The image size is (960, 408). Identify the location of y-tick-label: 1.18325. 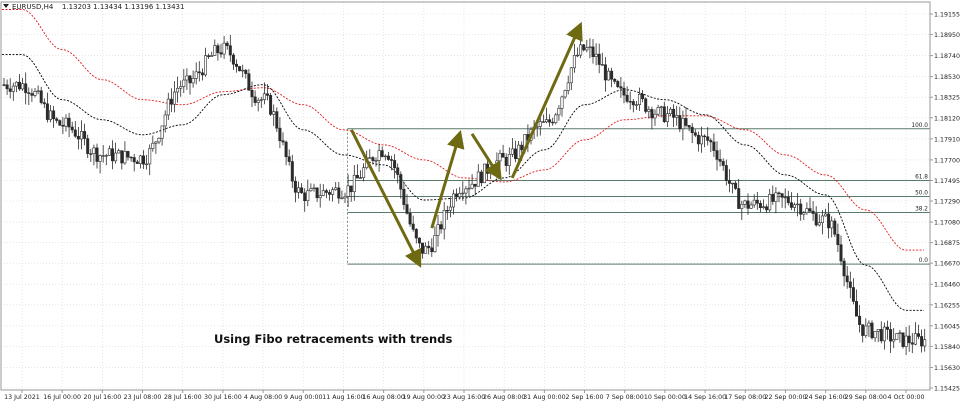
(947, 98).